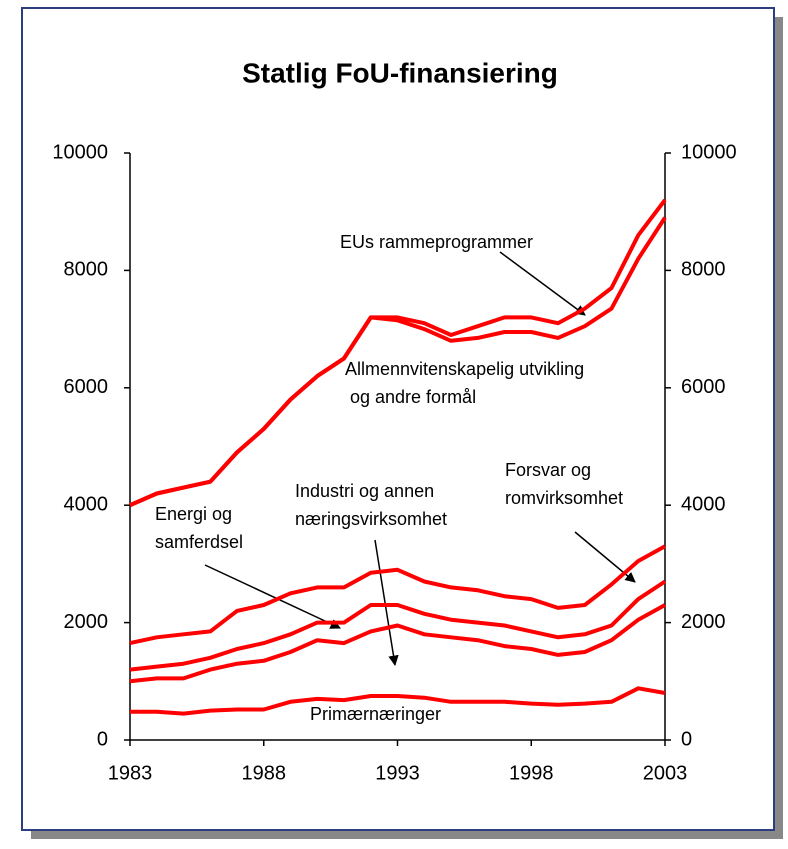 The width and height of the screenshot is (788, 849). What do you see at coordinates (86, 622) in the screenshot?
I see `y-tick-label: 2000` at bounding box center [86, 622].